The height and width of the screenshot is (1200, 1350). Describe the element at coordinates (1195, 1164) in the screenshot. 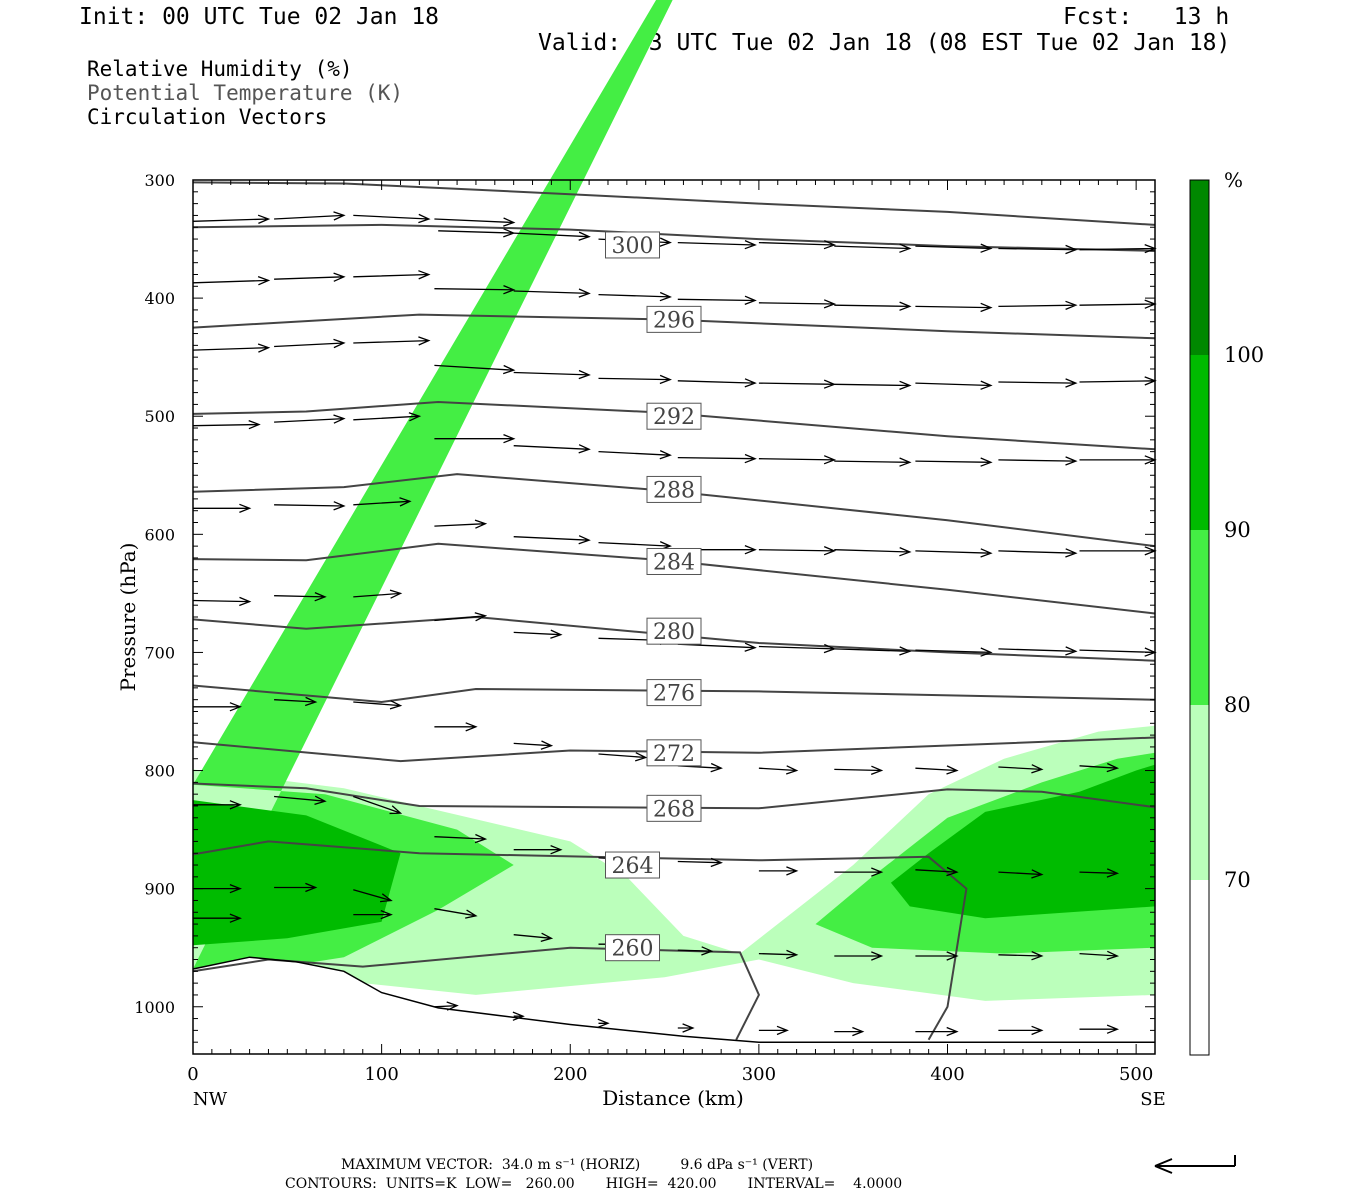

I see `reference-vector-icon` at that location.